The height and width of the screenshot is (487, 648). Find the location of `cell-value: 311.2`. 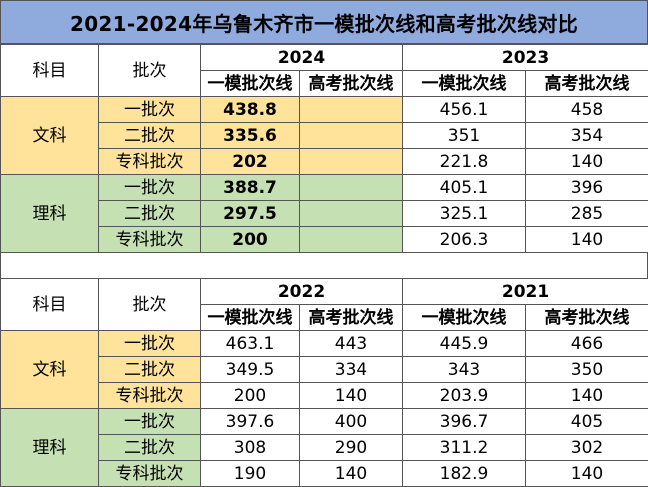

cell-value: 311.2 is located at coordinates (464, 447).